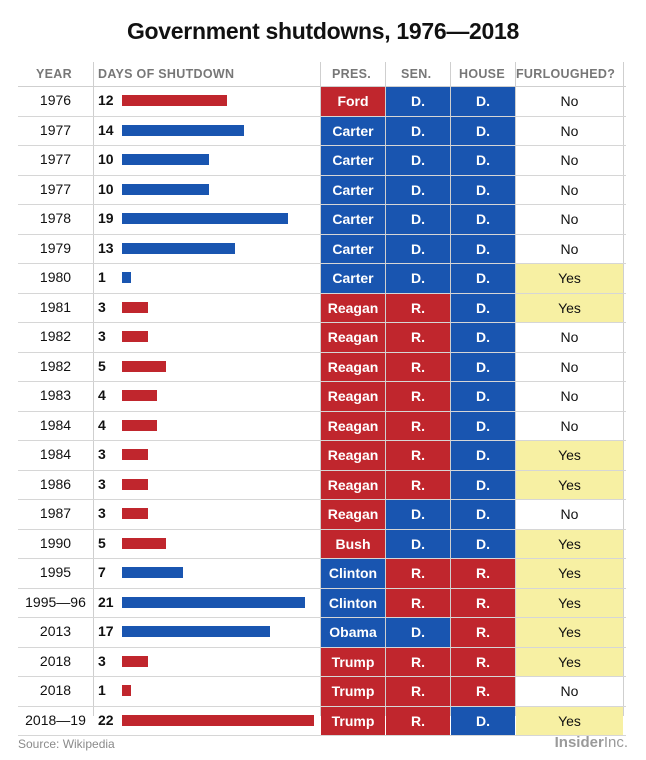 This screenshot has height=760, width=646. Describe the element at coordinates (102, 690) in the screenshot. I see `days-value: 1` at that location.